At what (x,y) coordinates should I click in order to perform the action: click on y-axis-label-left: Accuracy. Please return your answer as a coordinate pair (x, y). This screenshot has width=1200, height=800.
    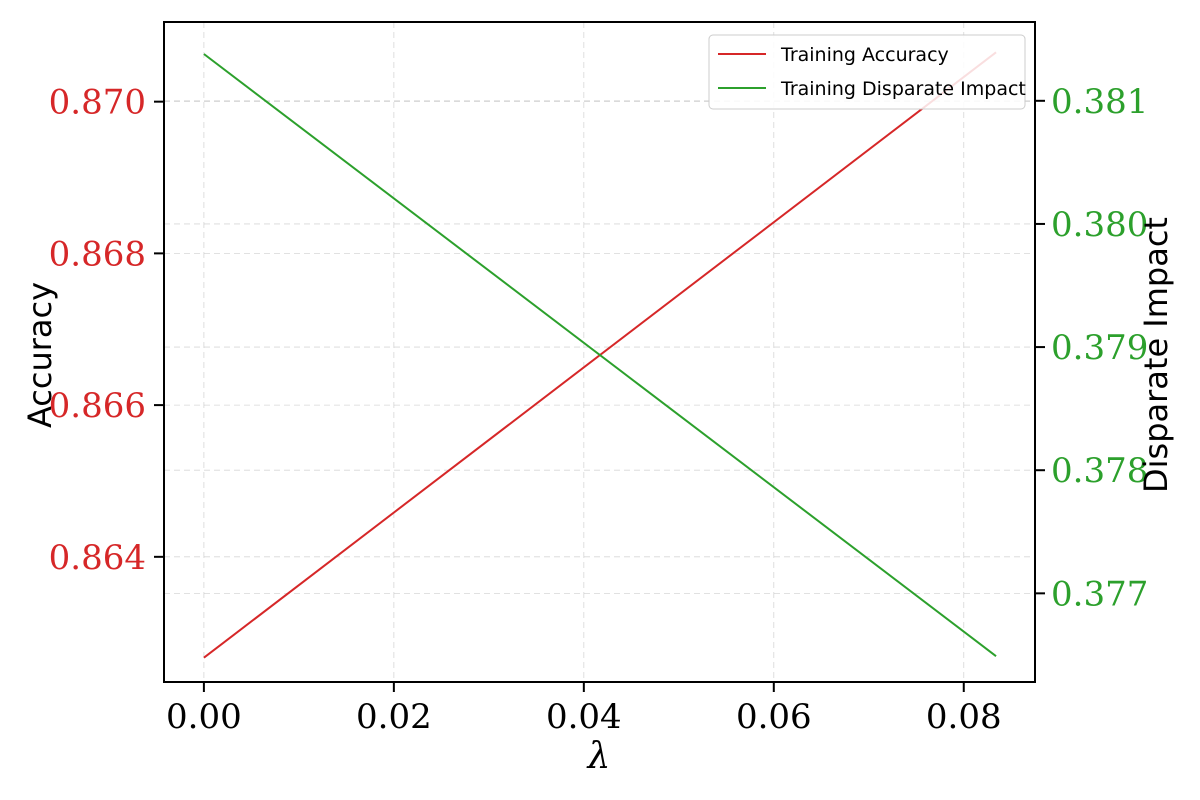
    Looking at the image, I should click on (40, 355).